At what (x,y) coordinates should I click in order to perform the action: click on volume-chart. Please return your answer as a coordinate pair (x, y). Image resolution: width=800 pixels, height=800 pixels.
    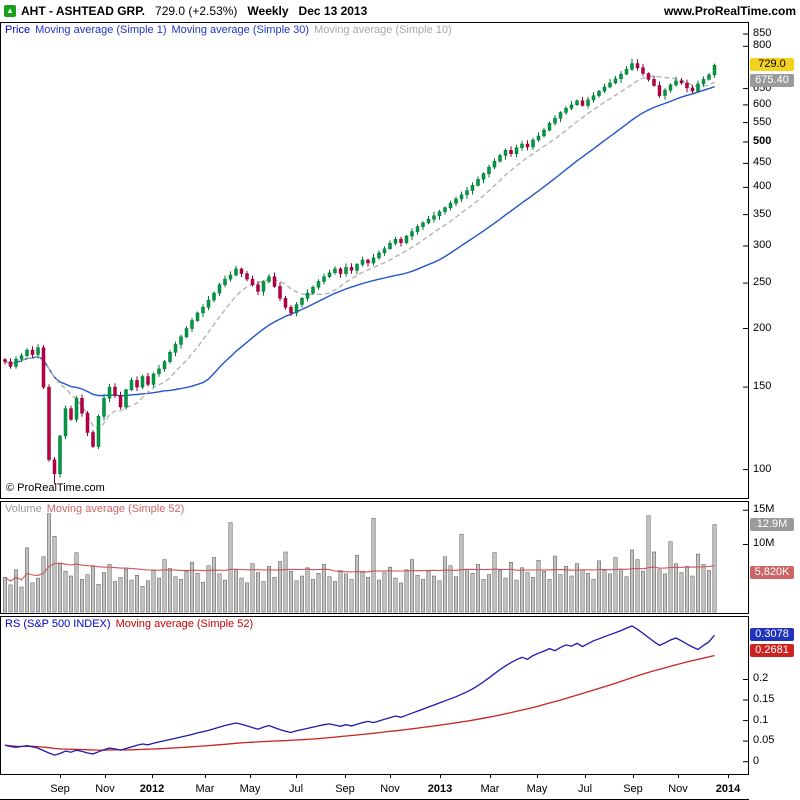
    Looking at the image, I should click on (374, 557).